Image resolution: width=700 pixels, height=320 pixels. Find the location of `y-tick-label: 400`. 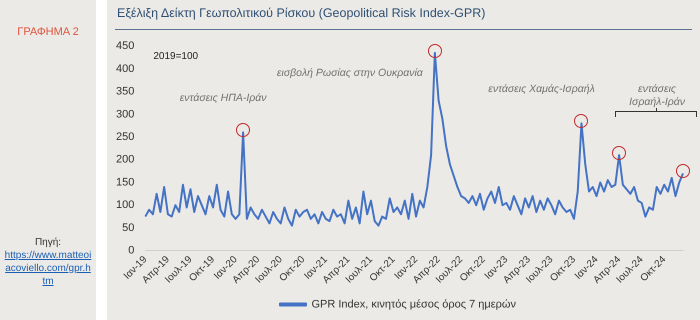

y-tick-label: 400 is located at coordinates (125, 68).